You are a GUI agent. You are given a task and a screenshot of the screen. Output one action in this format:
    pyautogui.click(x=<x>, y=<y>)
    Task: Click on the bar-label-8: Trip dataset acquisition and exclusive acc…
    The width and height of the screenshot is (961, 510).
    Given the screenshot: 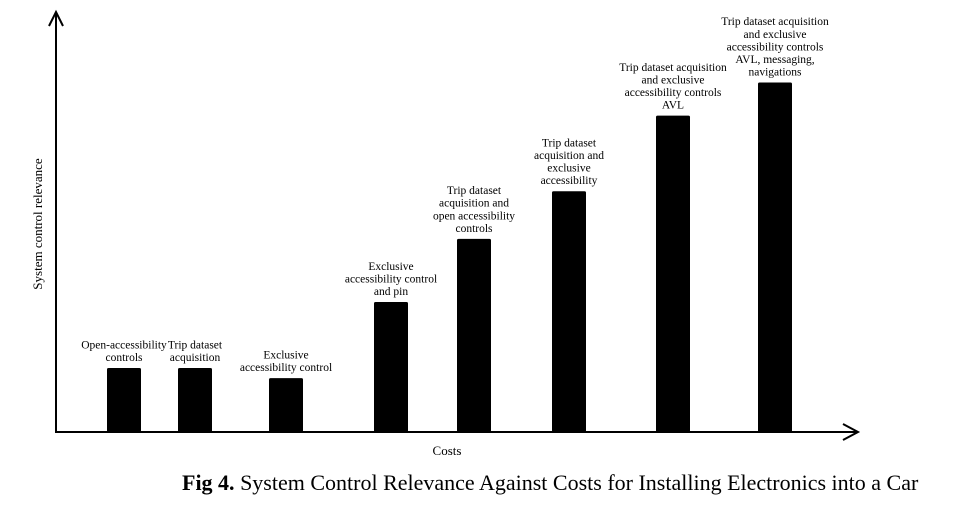 What is the action you would take?
    pyautogui.click(x=775, y=47)
    